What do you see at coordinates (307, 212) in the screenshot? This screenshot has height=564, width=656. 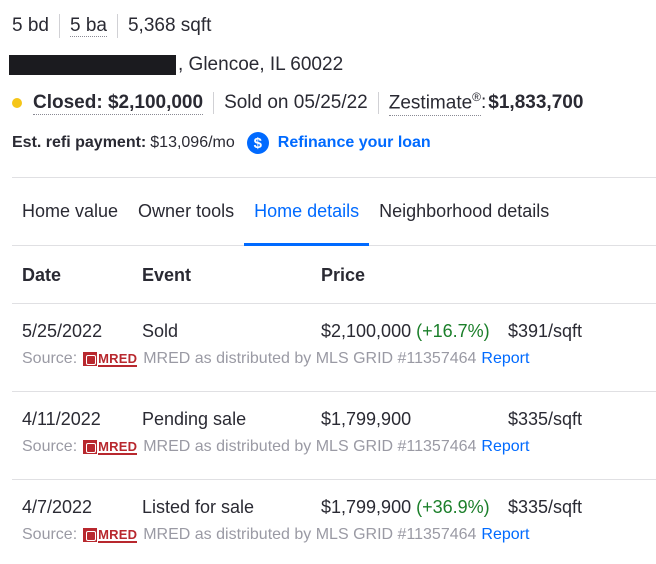 I see `tab-home-details: Home details` at bounding box center [307, 212].